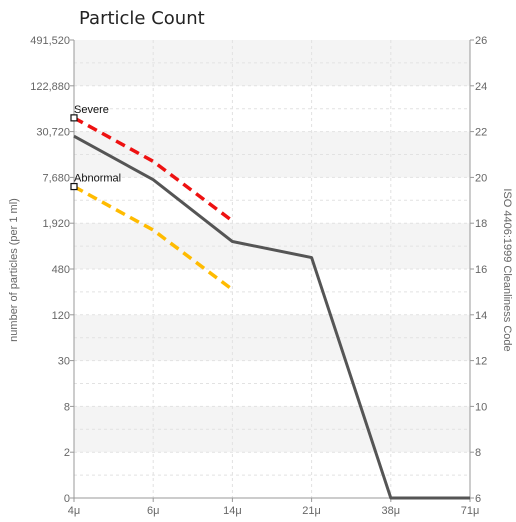 The width and height of the screenshot is (516, 522). I want to click on y2-tick-label: 26, so click(481, 41).